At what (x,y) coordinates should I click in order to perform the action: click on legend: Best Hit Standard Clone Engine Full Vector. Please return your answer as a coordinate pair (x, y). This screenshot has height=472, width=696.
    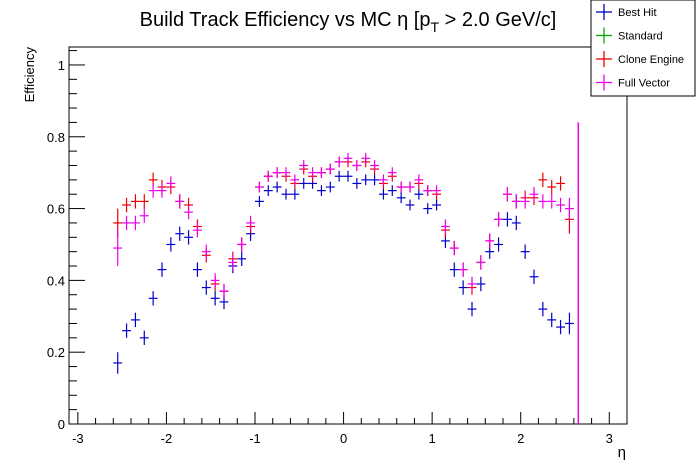
    Looking at the image, I should click on (643, 48).